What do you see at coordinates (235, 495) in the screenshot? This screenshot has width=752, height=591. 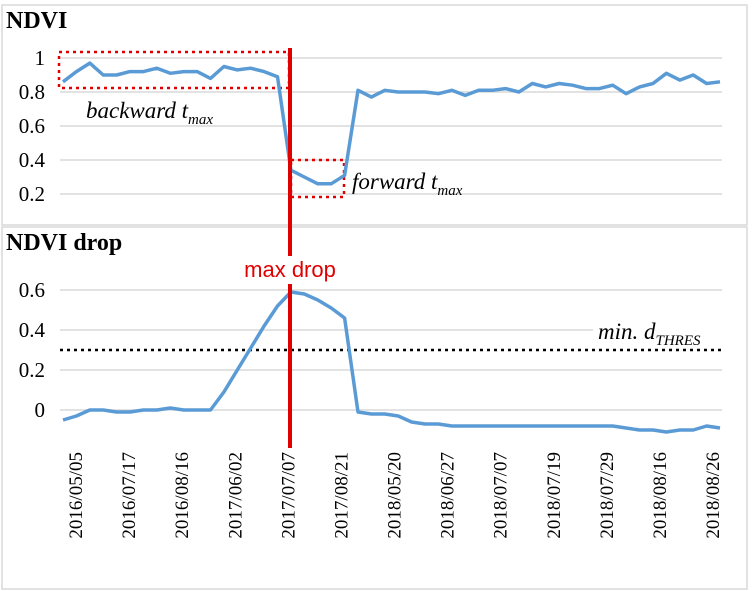 I see `x-tick-label: 2017/06/02` at bounding box center [235, 495].